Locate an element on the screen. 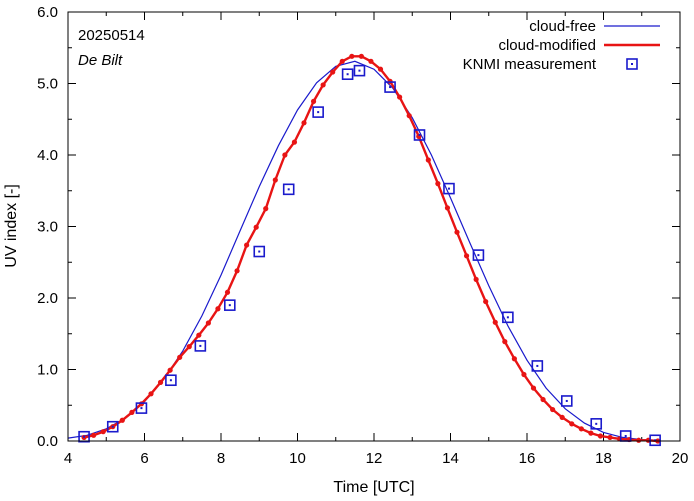  legend-swatch-knmi-measurement is located at coordinates (632, 64).